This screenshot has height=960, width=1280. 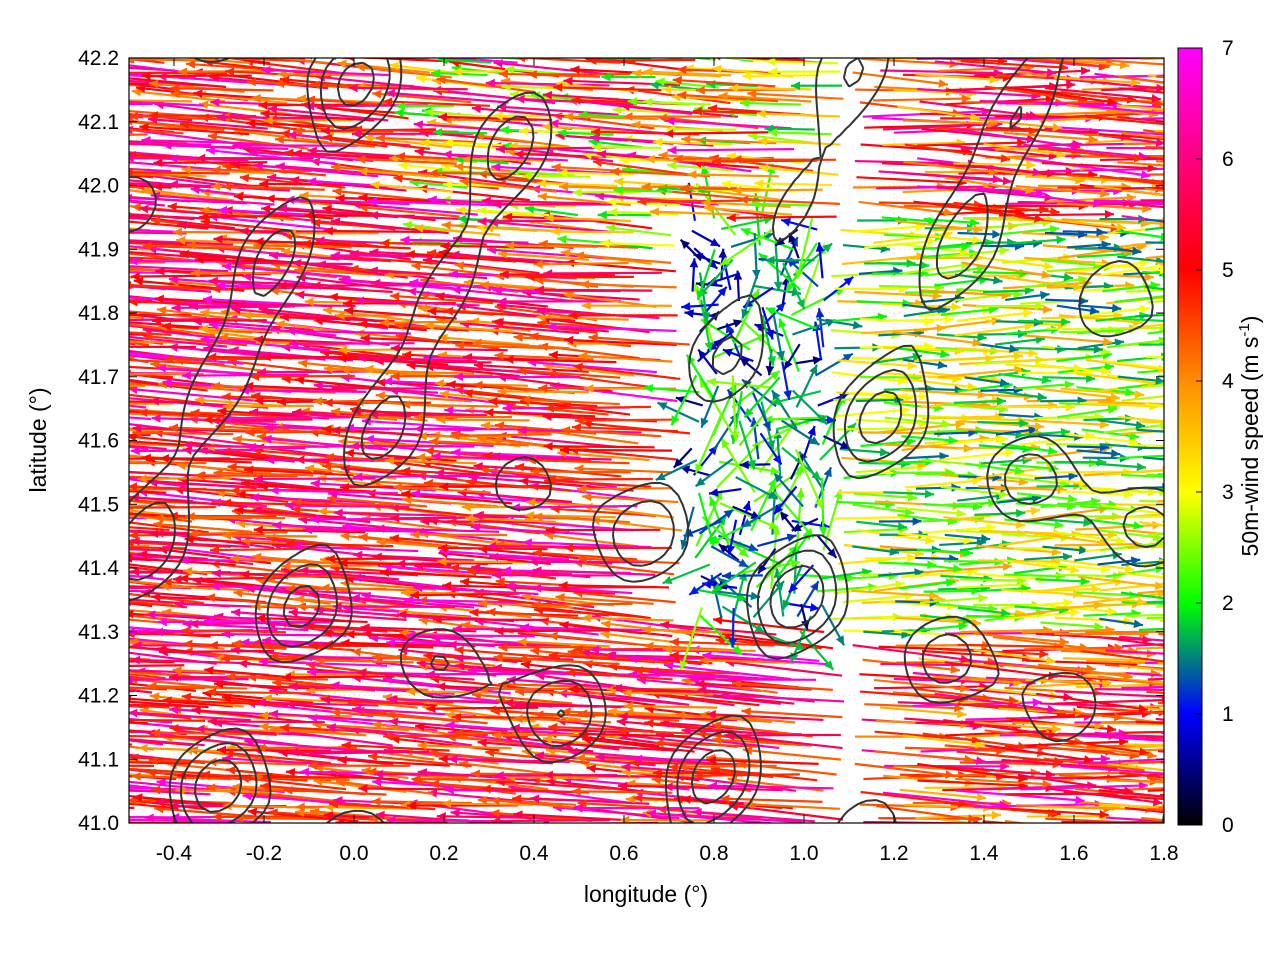 What do you see at coordinates (38, 439) in the screenshot?
I see `y-axis-label: latitude (°)` at bounding box center [38, 439].